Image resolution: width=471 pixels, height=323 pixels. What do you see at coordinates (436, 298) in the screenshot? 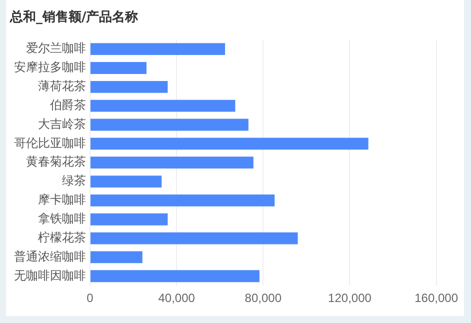
I see `x-tick-label: 160,000` at bounding box center [436, 298].